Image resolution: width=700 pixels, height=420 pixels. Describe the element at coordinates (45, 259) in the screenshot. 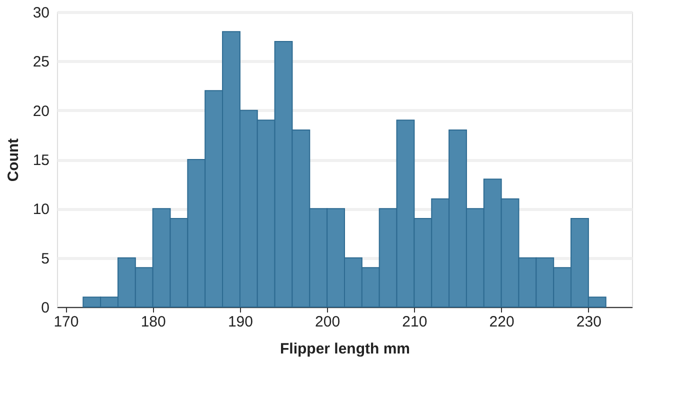

I see `y-tick-label: 5` at that location.